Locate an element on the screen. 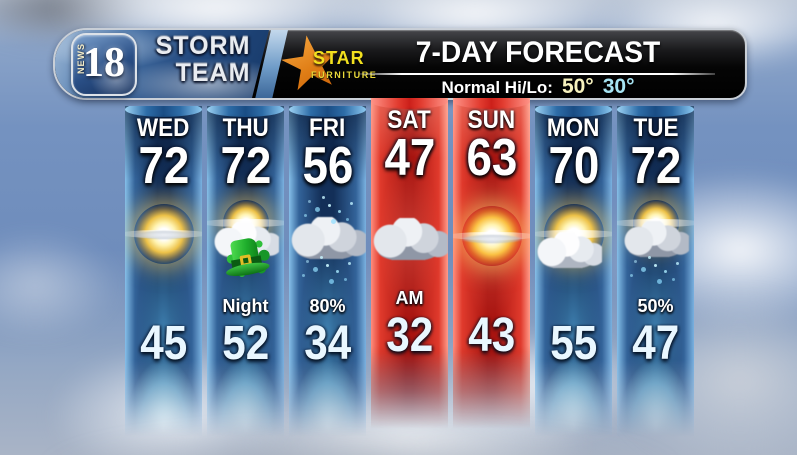 Image resolution: width=797 pixels, height=455 pixels. low-temp: 32 is located at coordinates (409, 335).